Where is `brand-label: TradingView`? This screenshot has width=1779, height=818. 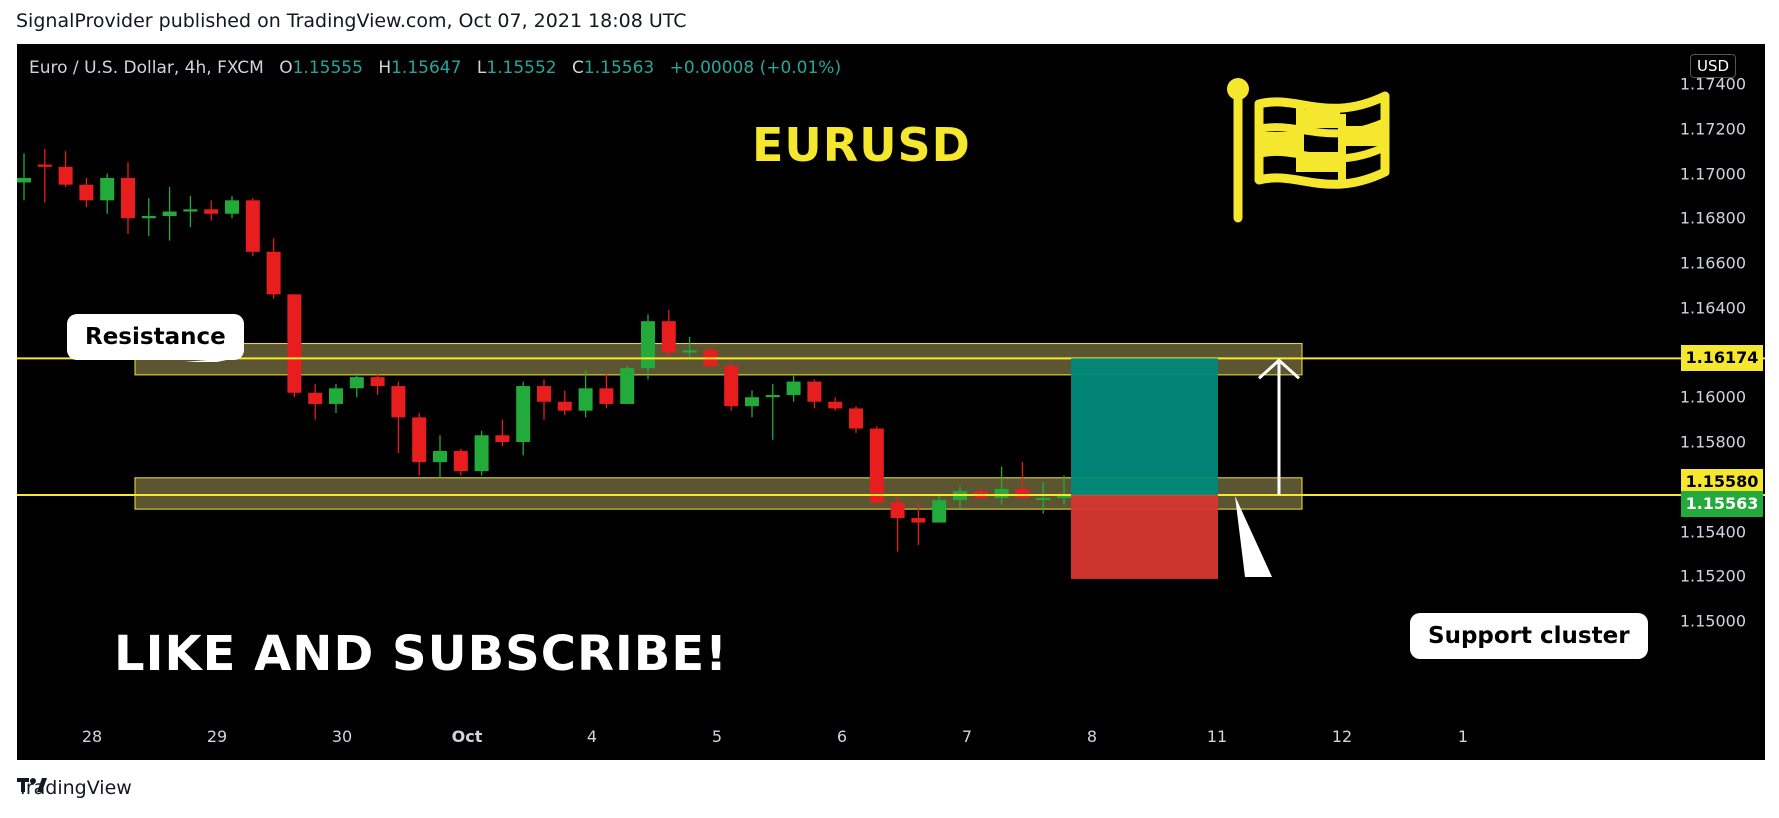
brand-label: TradingView is located at coordinates (74, 788).